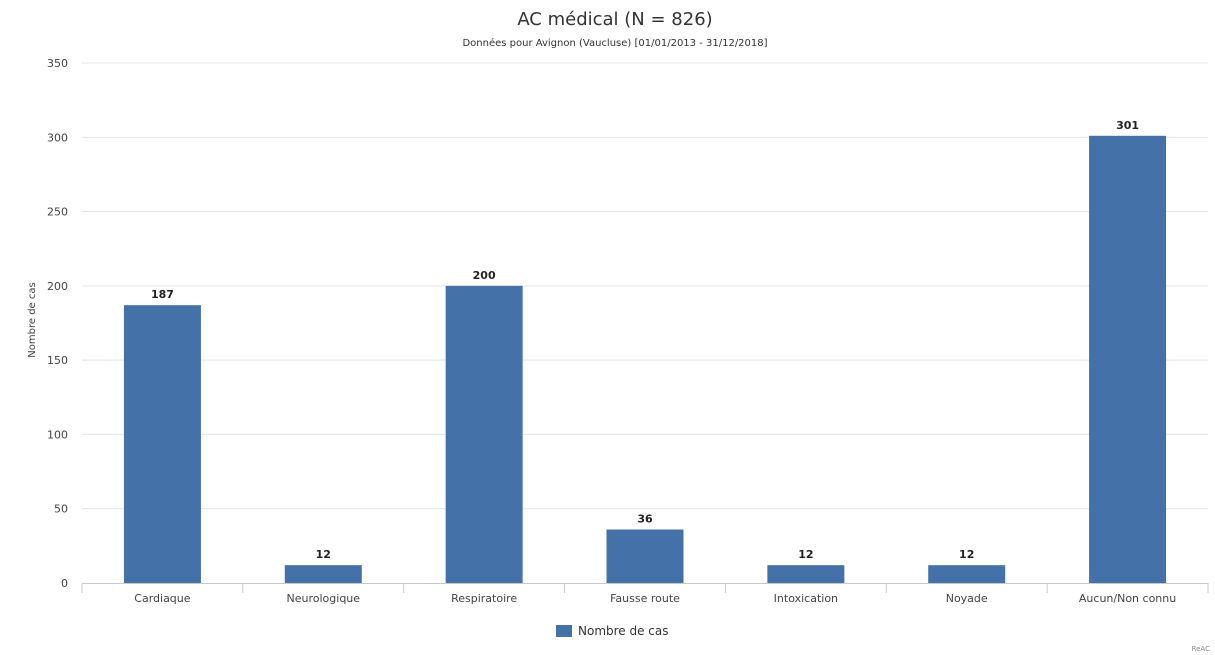 This screenshot has height=655, width=1215. I want to click on data-label: 301, so click(1127, 125).